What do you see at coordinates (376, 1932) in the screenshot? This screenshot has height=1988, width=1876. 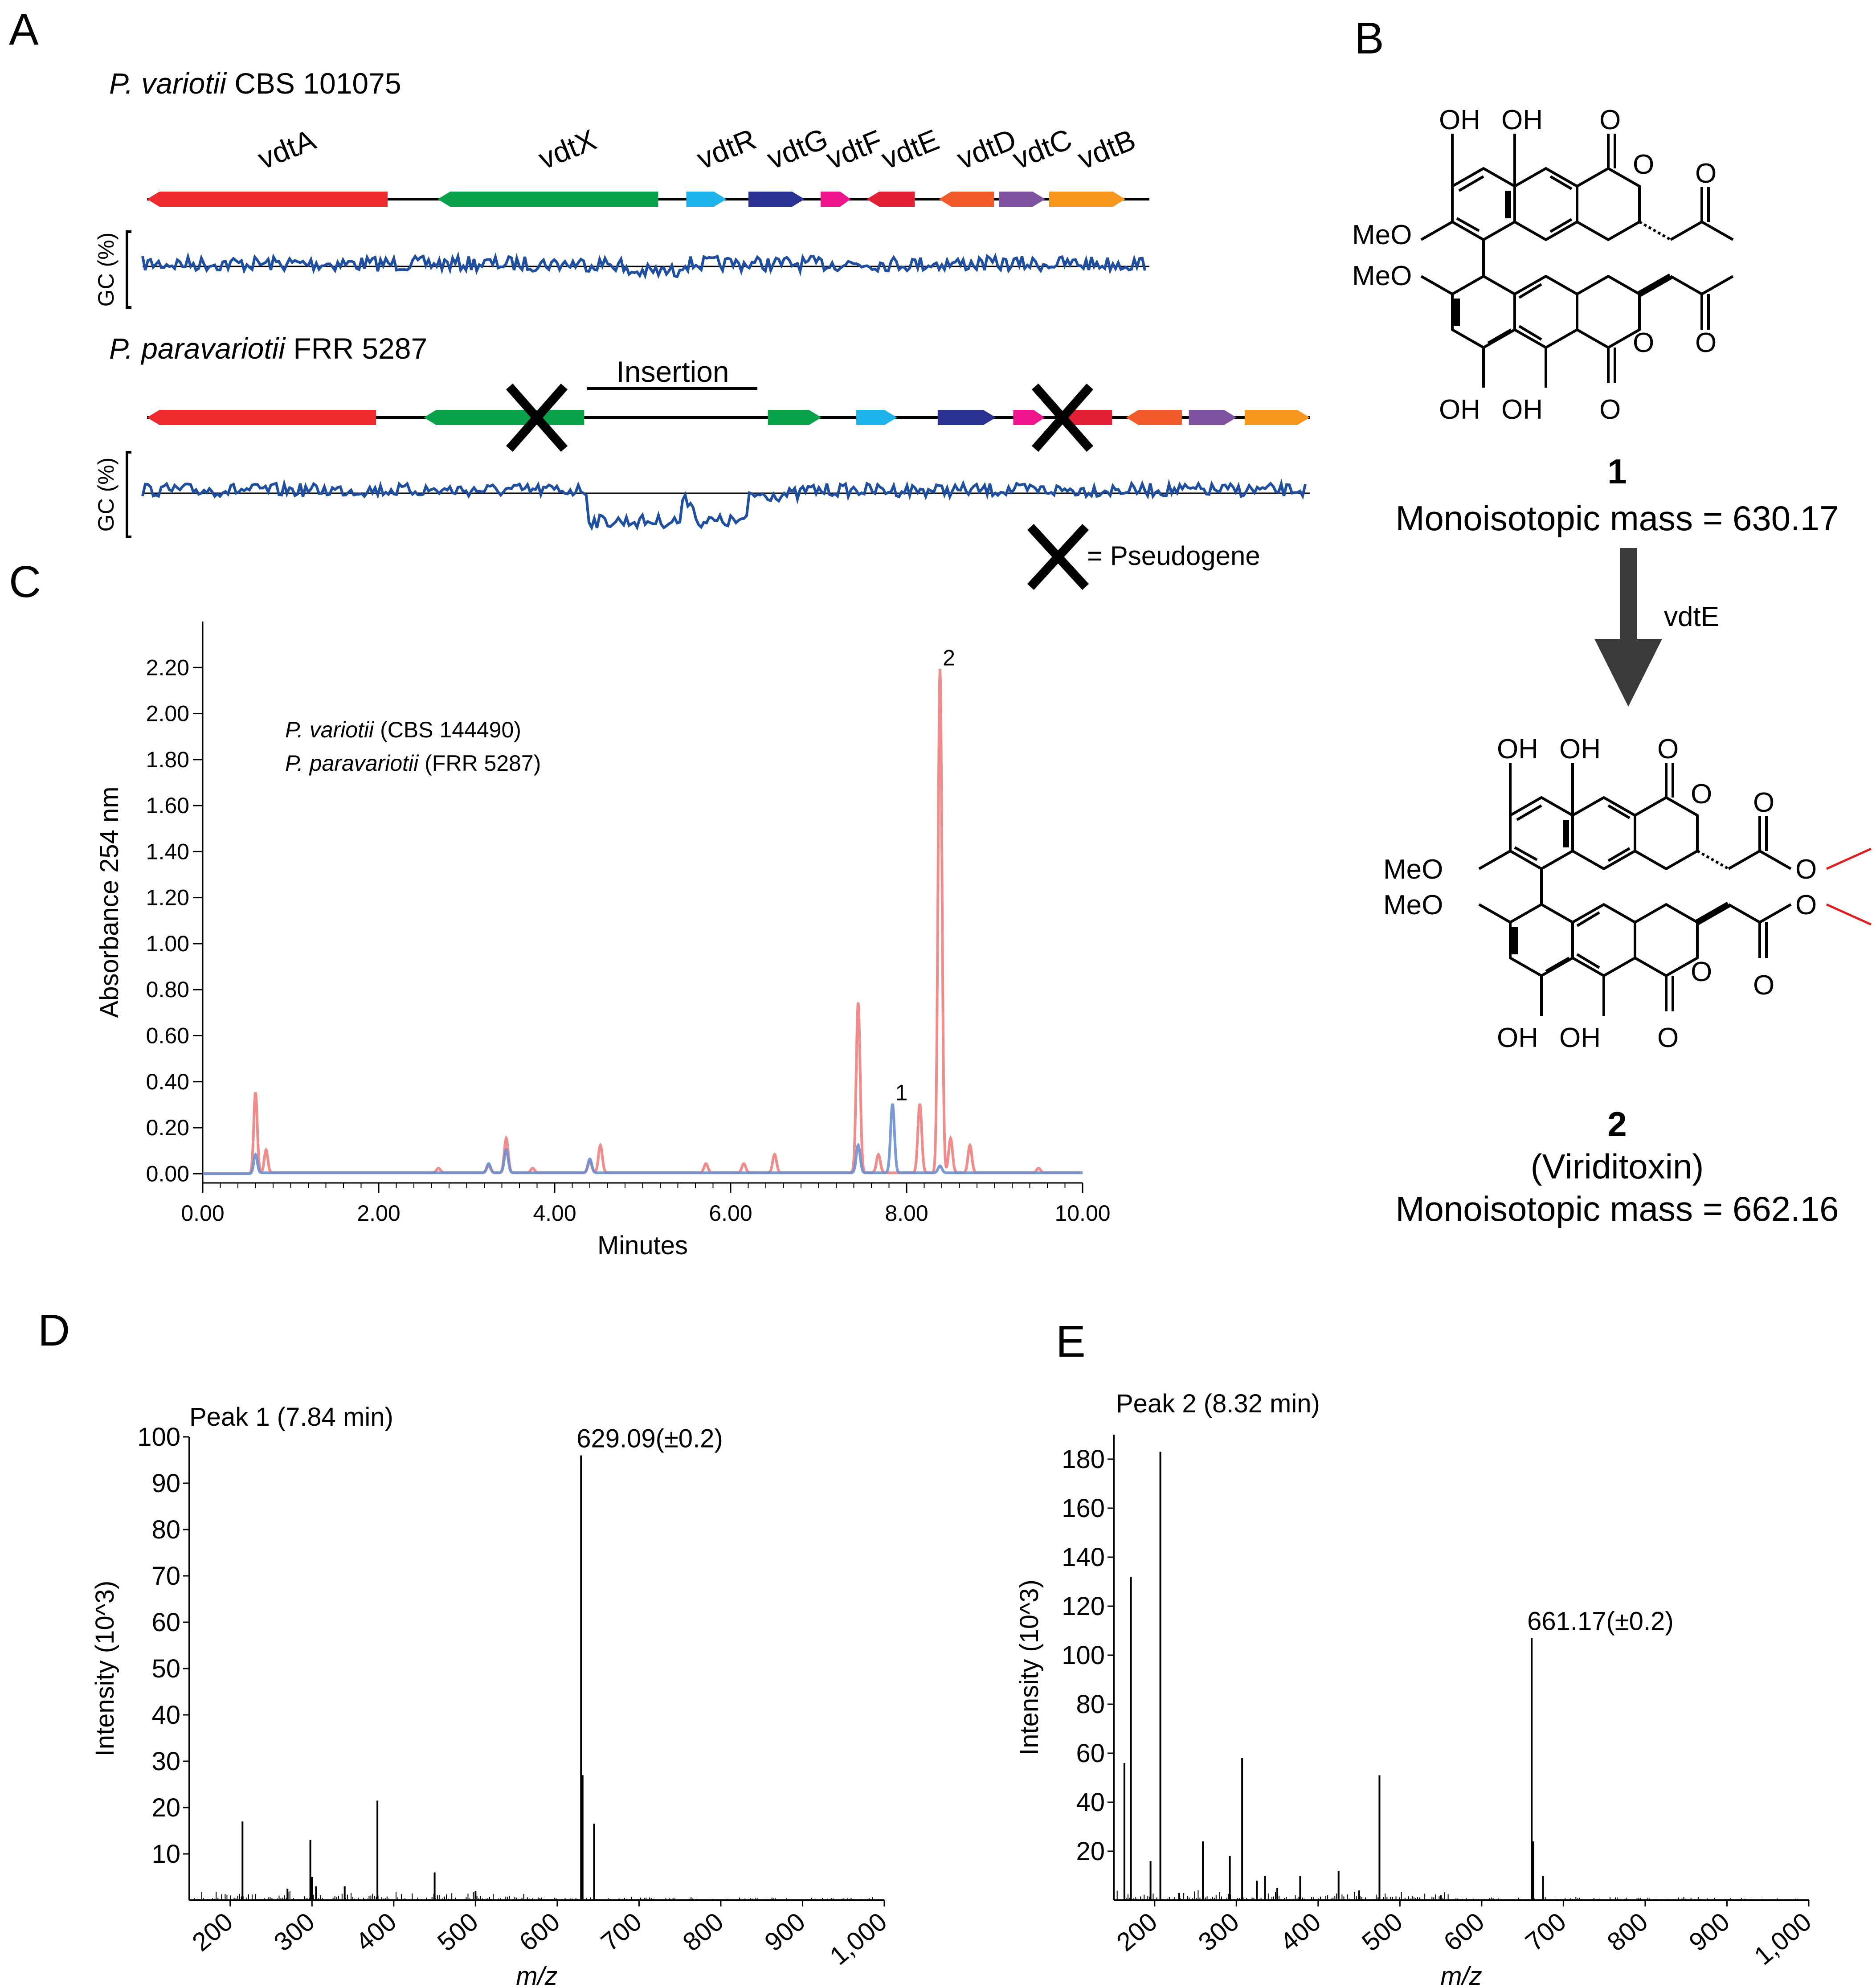 I see `chartD-x-tick-label: 400` at bounding box center [376, 1932].